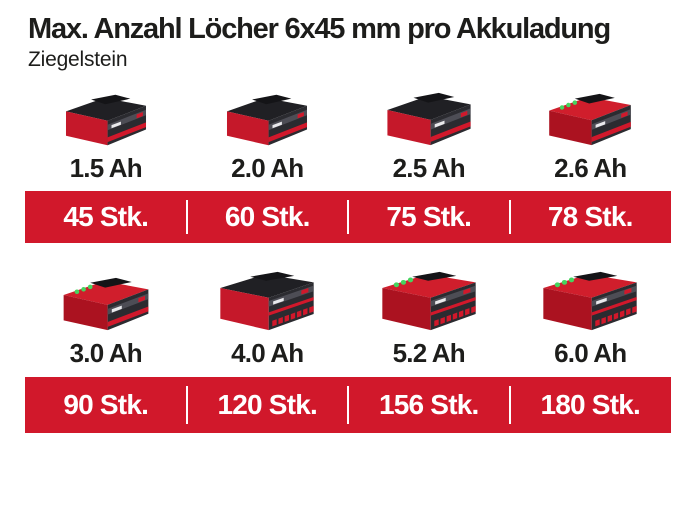  I want to click on count-label: 75 Stk., so click(429, 216).